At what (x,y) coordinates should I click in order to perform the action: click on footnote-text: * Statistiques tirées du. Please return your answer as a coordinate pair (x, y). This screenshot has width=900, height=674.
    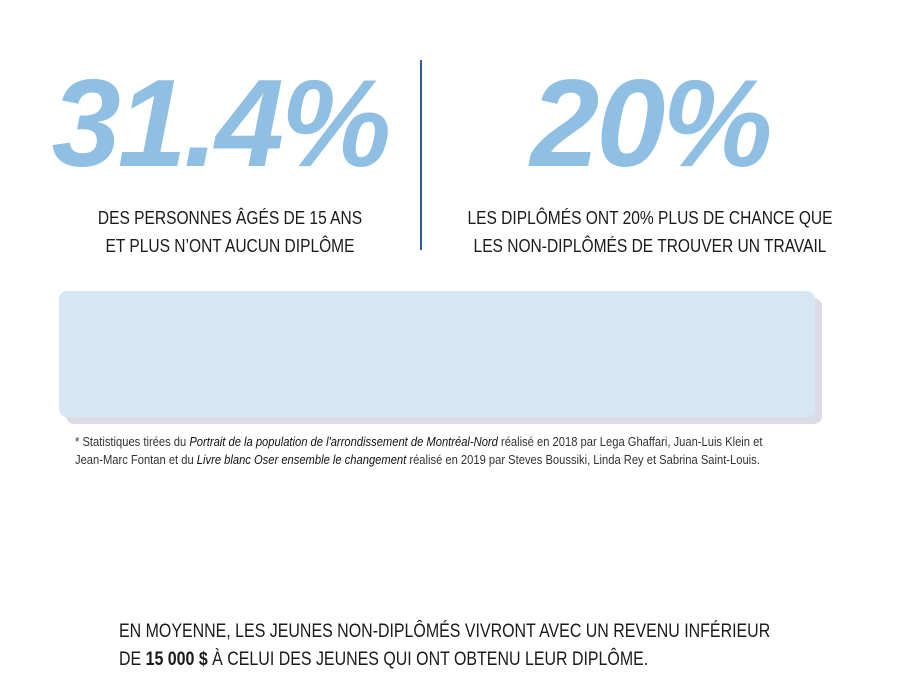
    Looking at the image, I should click on (132, 441).